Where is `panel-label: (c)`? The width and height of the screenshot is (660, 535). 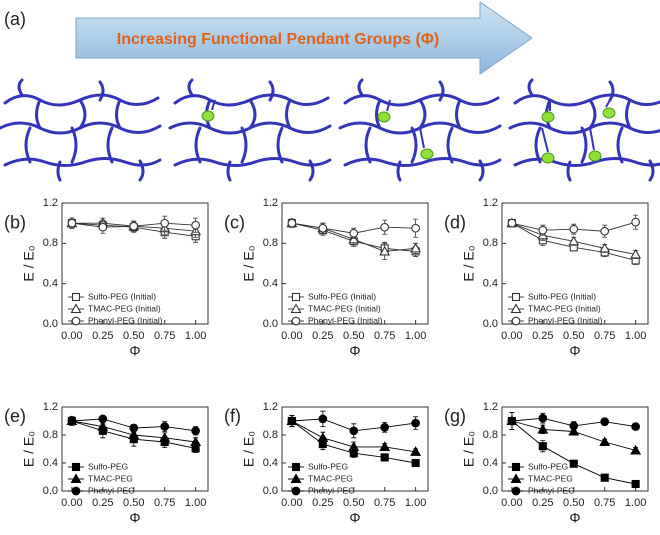
panel-label: (c) is located at coordinates (234, 222).